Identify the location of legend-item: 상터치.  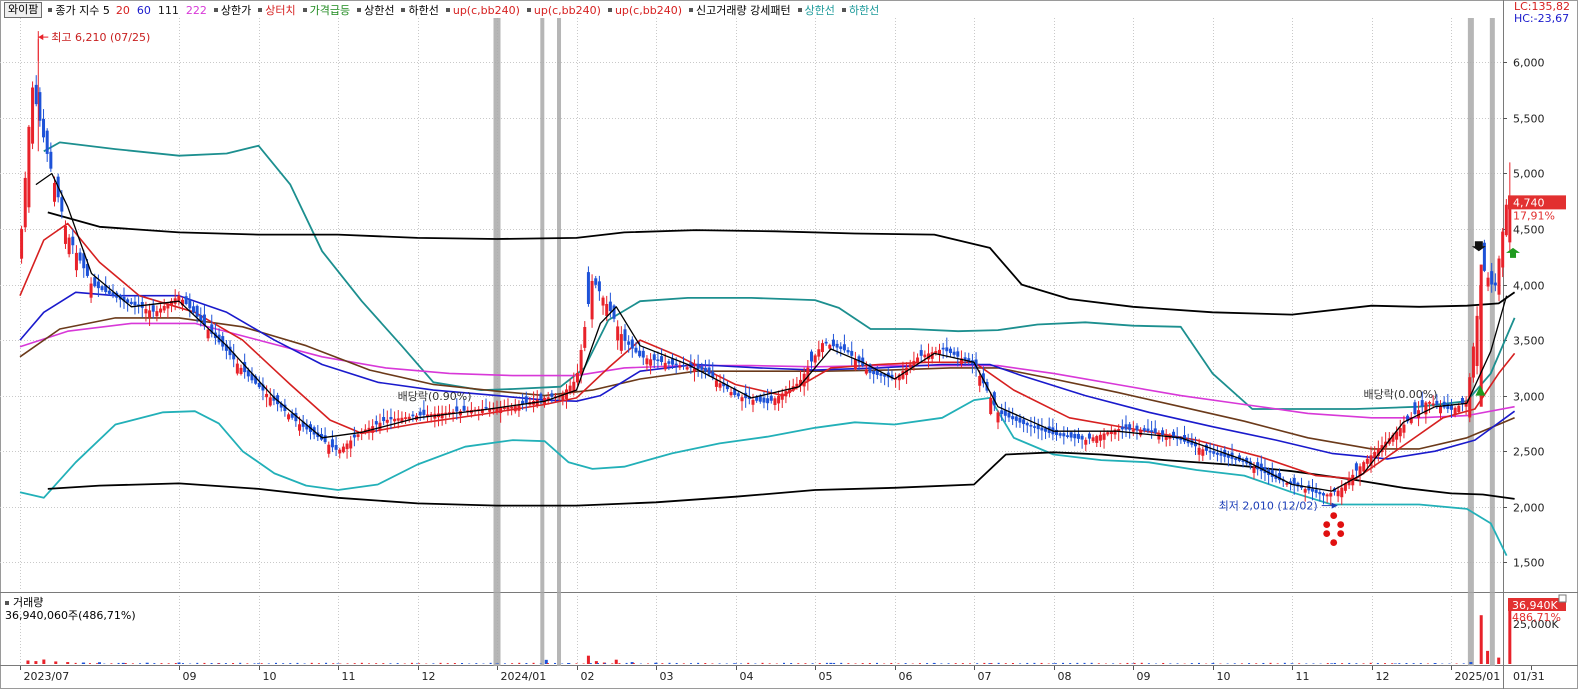
(276, 10).